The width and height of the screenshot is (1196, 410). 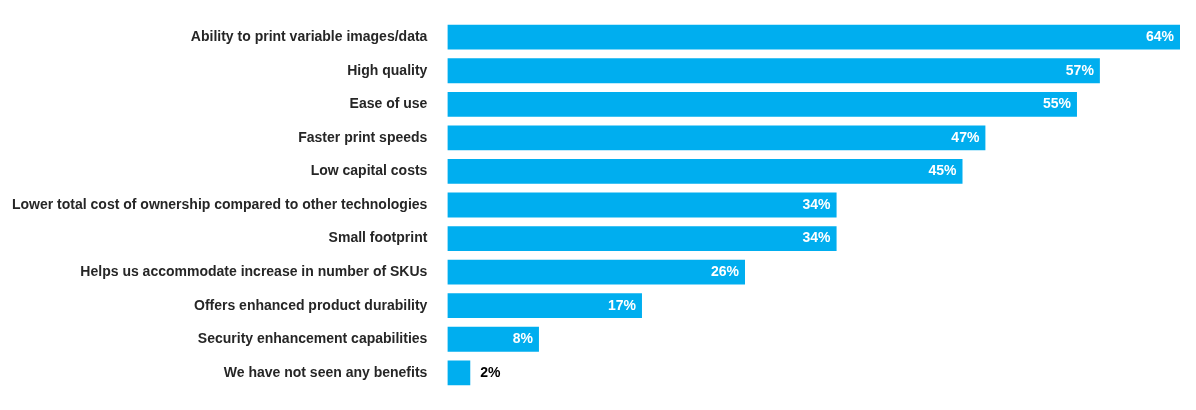 I want to click on y-tick-label: High quality, so click(x=387, y=69).